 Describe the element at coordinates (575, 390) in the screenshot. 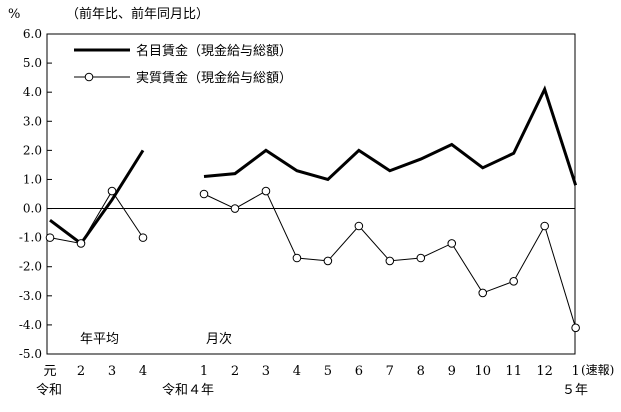

I see `era-label-r5: ５年` at that location.